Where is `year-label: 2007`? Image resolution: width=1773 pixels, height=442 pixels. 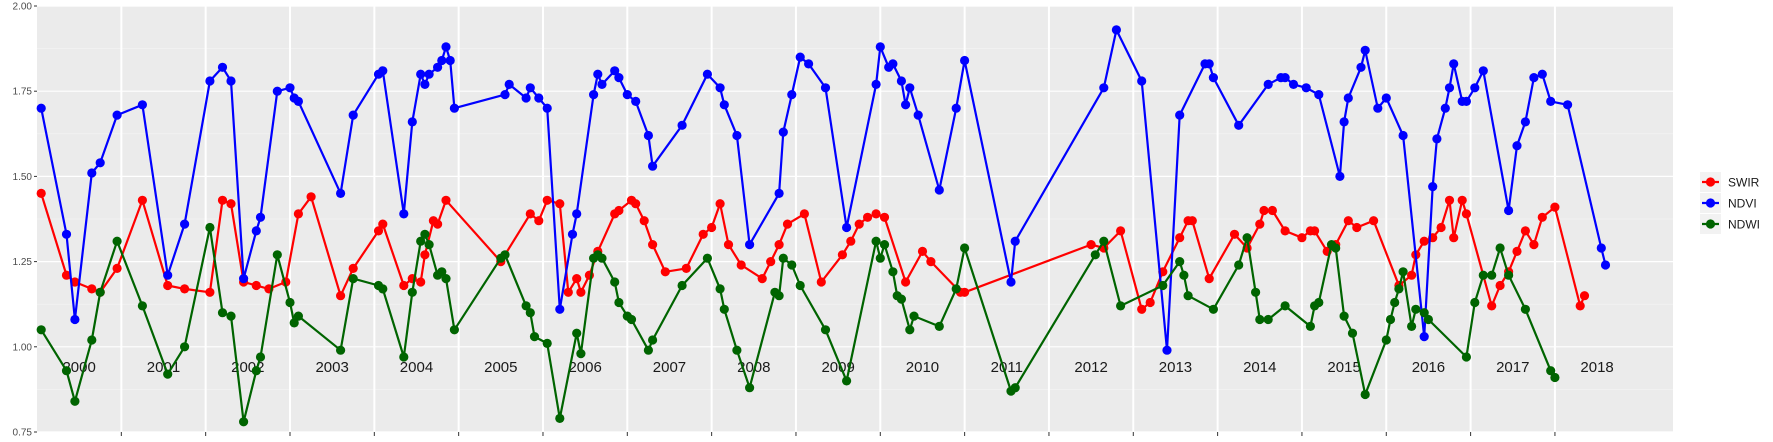 year-label: 2007 is located at coordinates (669, 367).